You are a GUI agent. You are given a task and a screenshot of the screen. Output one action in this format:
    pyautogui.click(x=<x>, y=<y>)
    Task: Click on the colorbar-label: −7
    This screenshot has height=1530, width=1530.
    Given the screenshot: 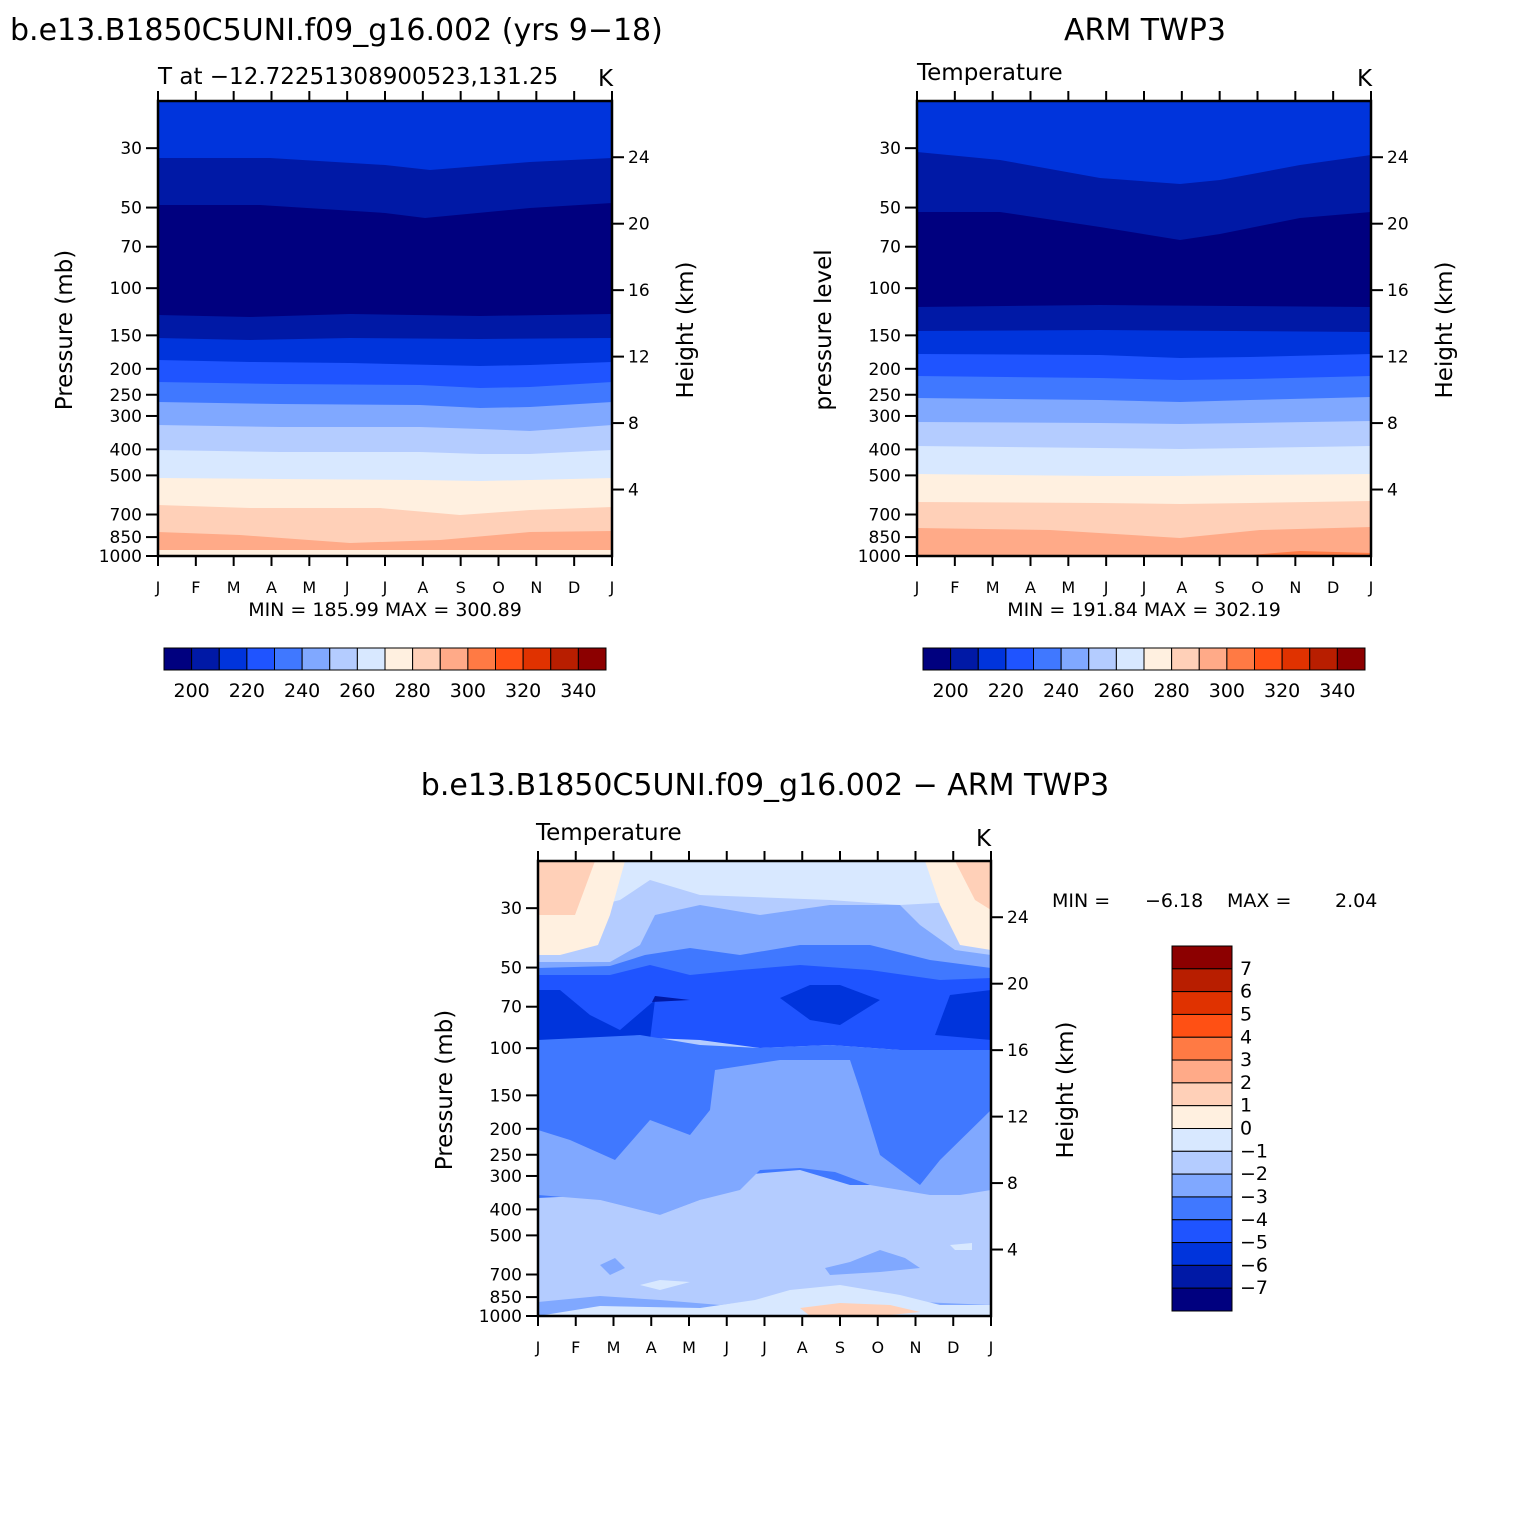 What is the action you would take?
    pyautogui.click(x=1254, y=1288)
    